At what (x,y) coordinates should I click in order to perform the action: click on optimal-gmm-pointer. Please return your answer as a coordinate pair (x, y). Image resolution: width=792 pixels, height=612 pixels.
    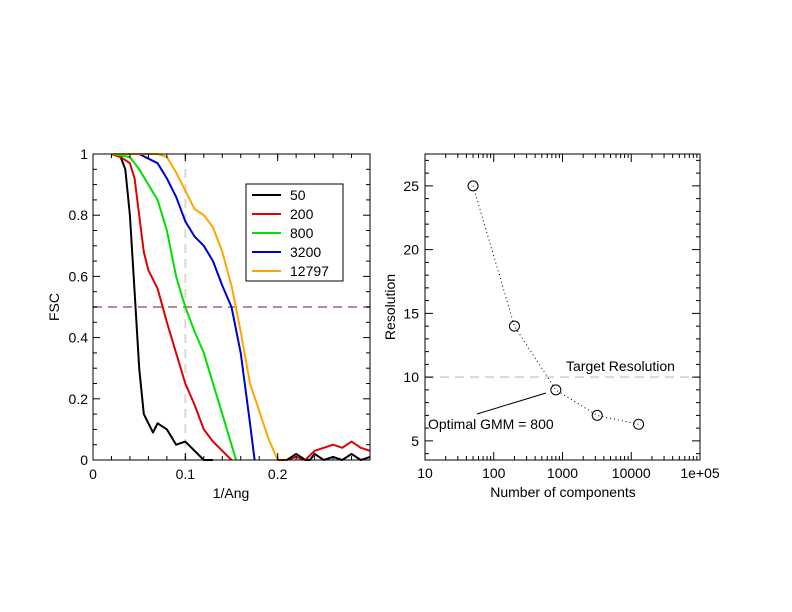
    Looking at the image, I should click on (511, 403).